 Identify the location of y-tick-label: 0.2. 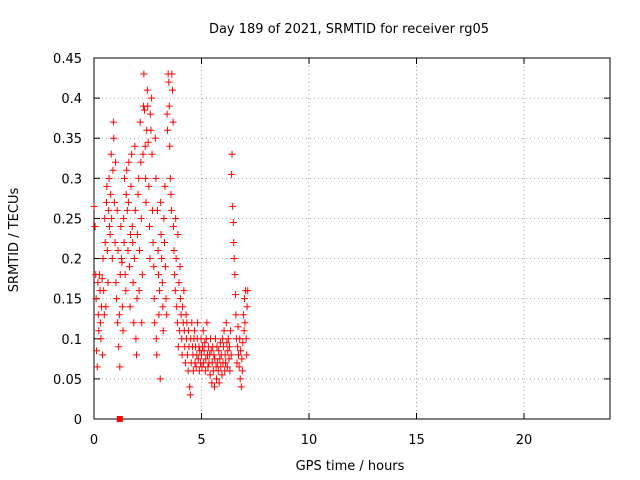
(71, 260).